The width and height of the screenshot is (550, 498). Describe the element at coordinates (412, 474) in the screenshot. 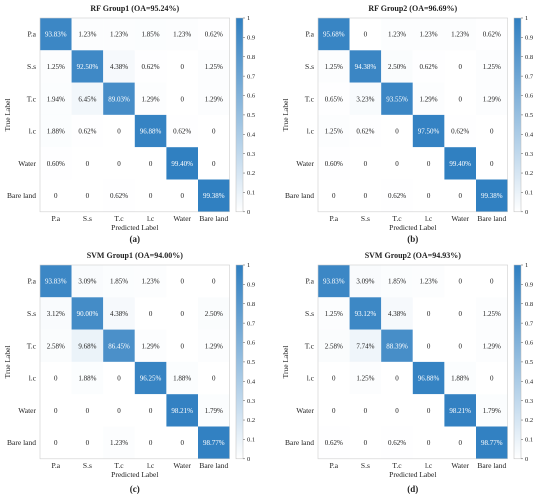

I see `x-axis-label: Predicted Label` at that location.